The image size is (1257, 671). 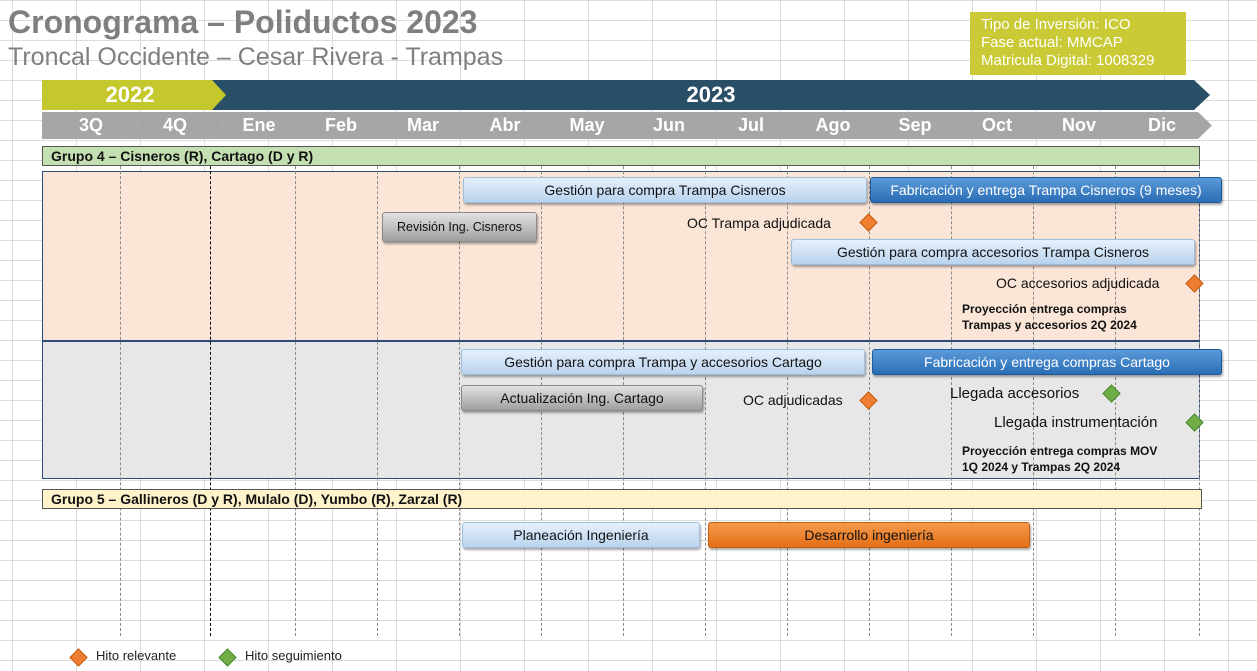 I want to click on gridline-feb, so click(x=295, y=391).